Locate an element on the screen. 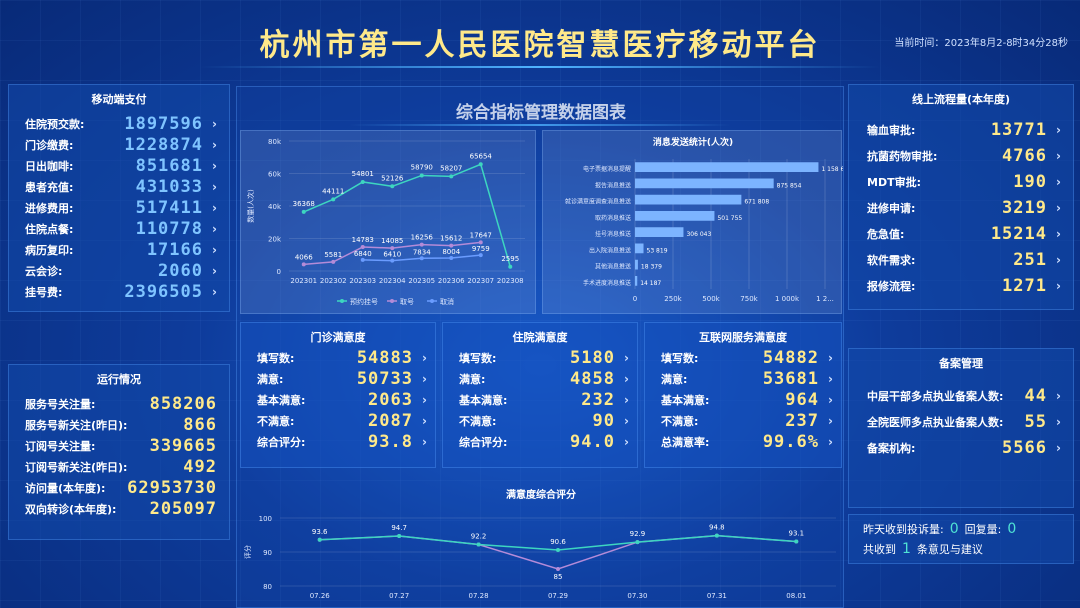  data-label: 501 755 is located at coordinates (729, 218).